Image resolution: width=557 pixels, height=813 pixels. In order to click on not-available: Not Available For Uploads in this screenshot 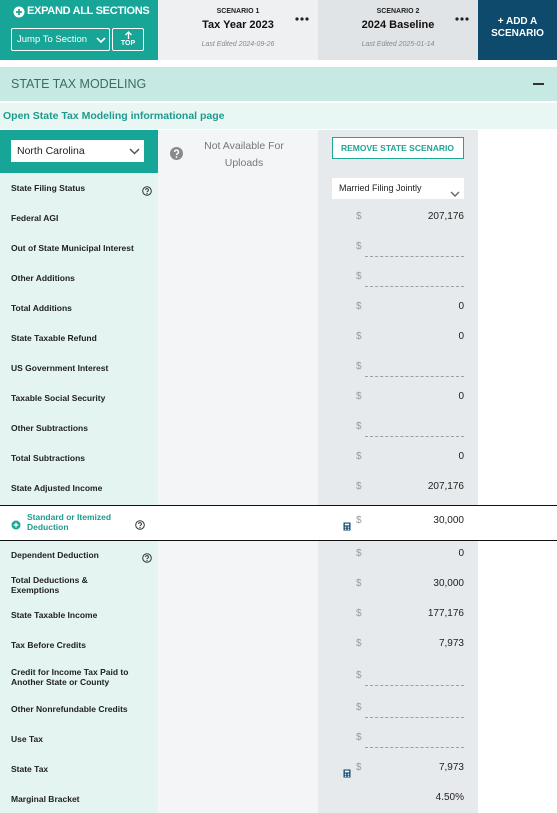, I will do `click(244, 154)`.